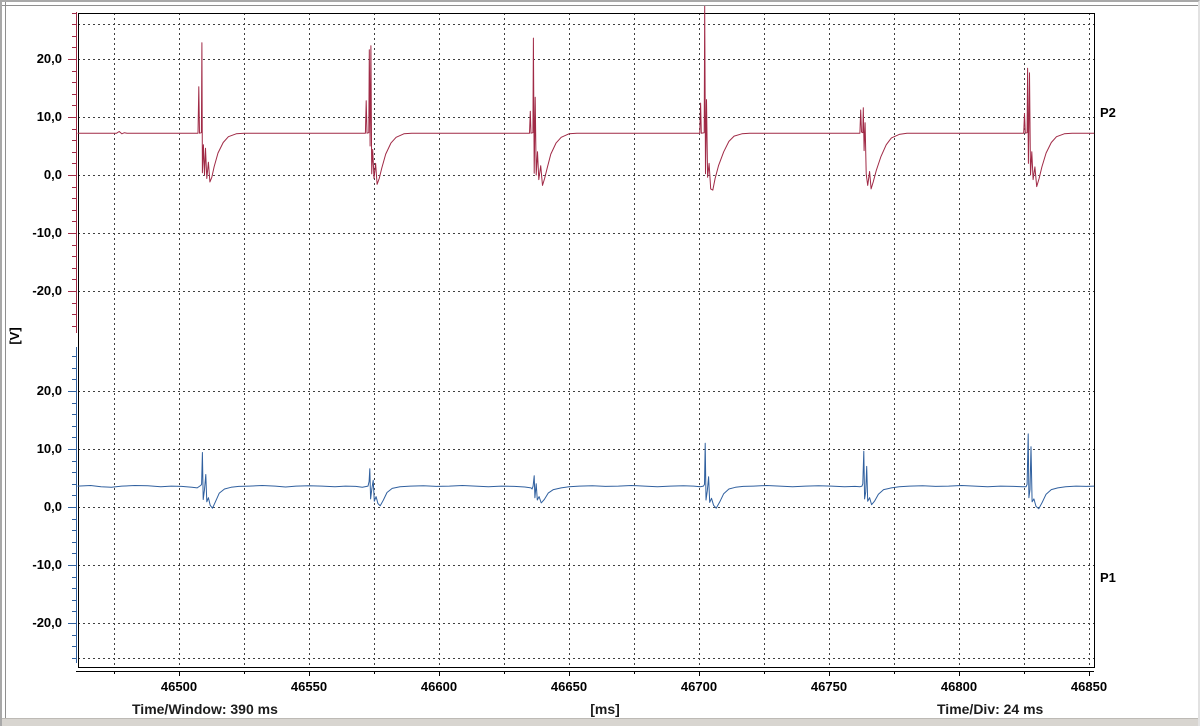  What do you see at coordinates (309, 686) in the screenshot?
I see `x-tick-label: 46550` at bounding box center [309, 686].